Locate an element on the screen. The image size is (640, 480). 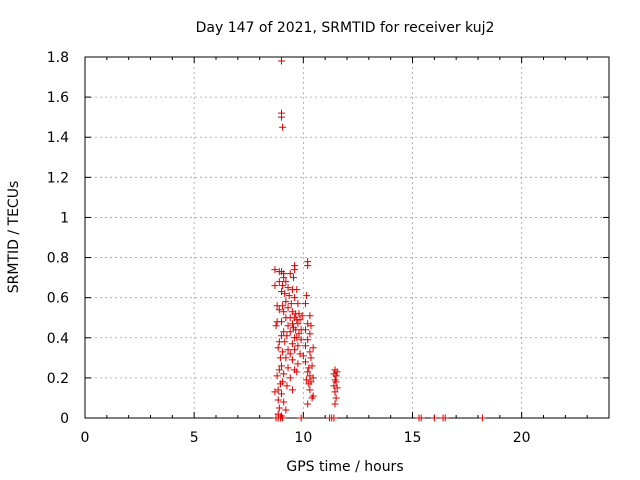
y-axis-label: SRMTID / TECUs is located at coordinates (14, 237).